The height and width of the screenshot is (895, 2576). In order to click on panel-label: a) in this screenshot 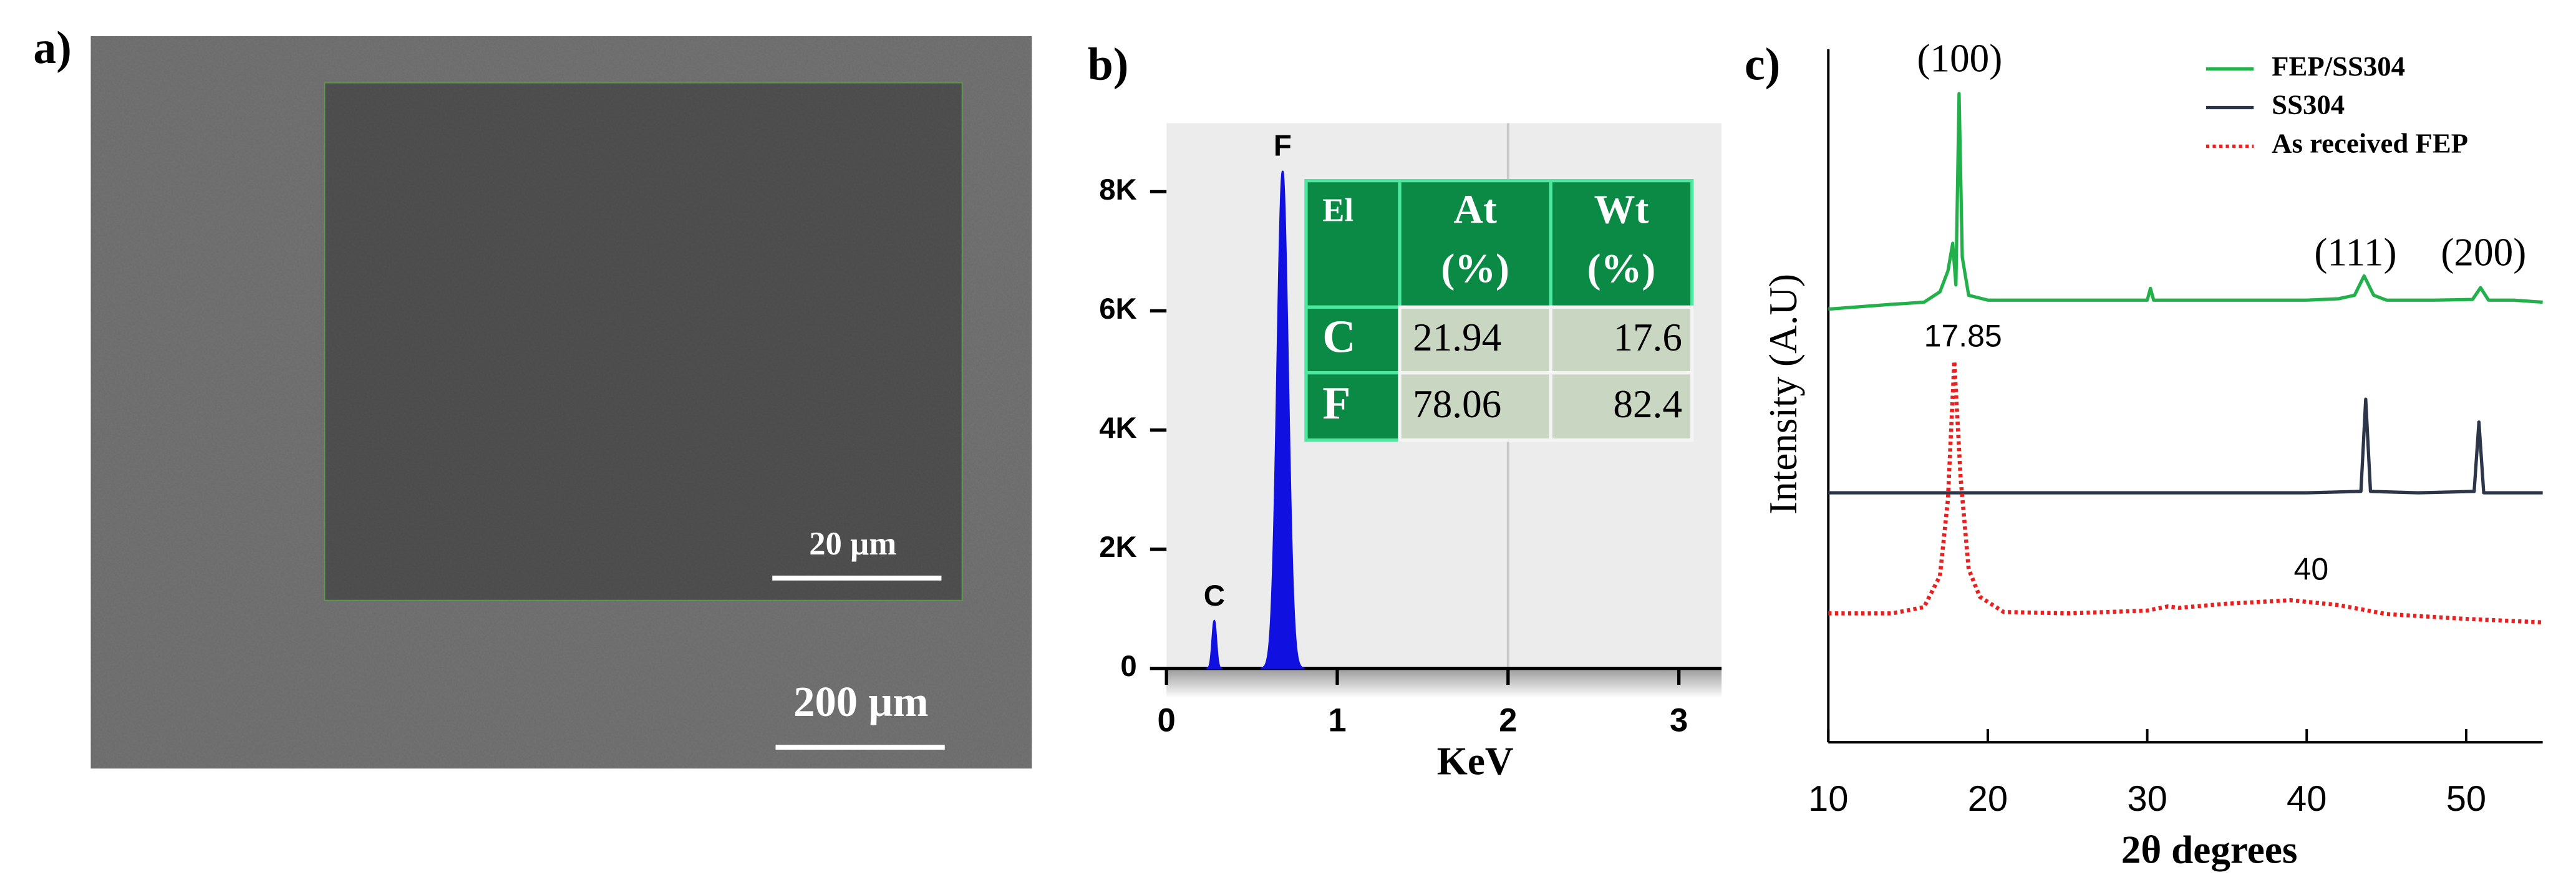, I will do `click(52, 47)`.